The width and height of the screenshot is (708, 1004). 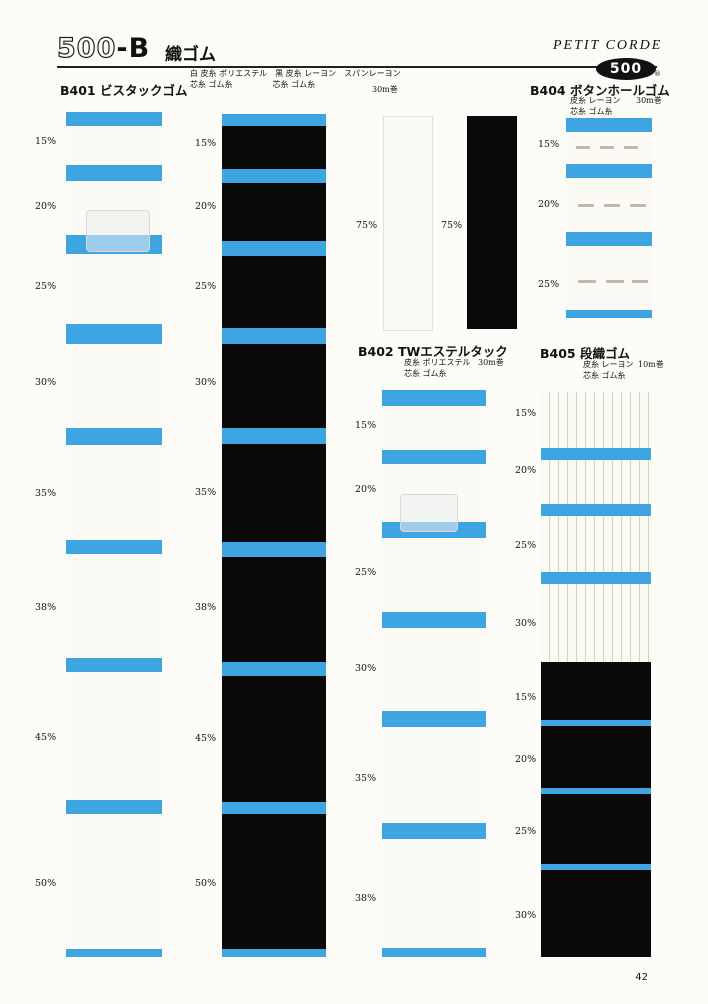 What do you see at coordinates (133, 48) in the screenshot?
I see `series-suffix: -B` at bounding box center [133, 48].